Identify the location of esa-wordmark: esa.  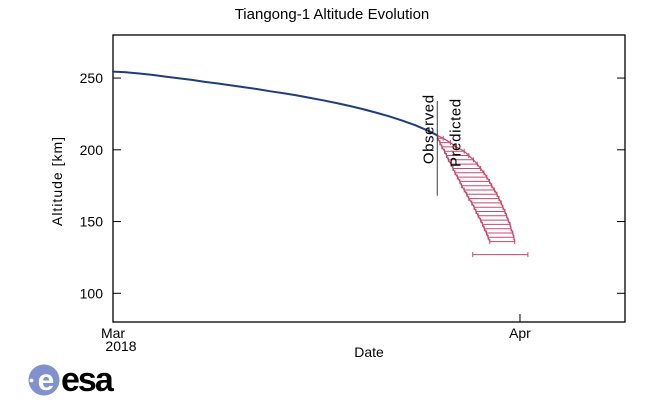
(88, 380).